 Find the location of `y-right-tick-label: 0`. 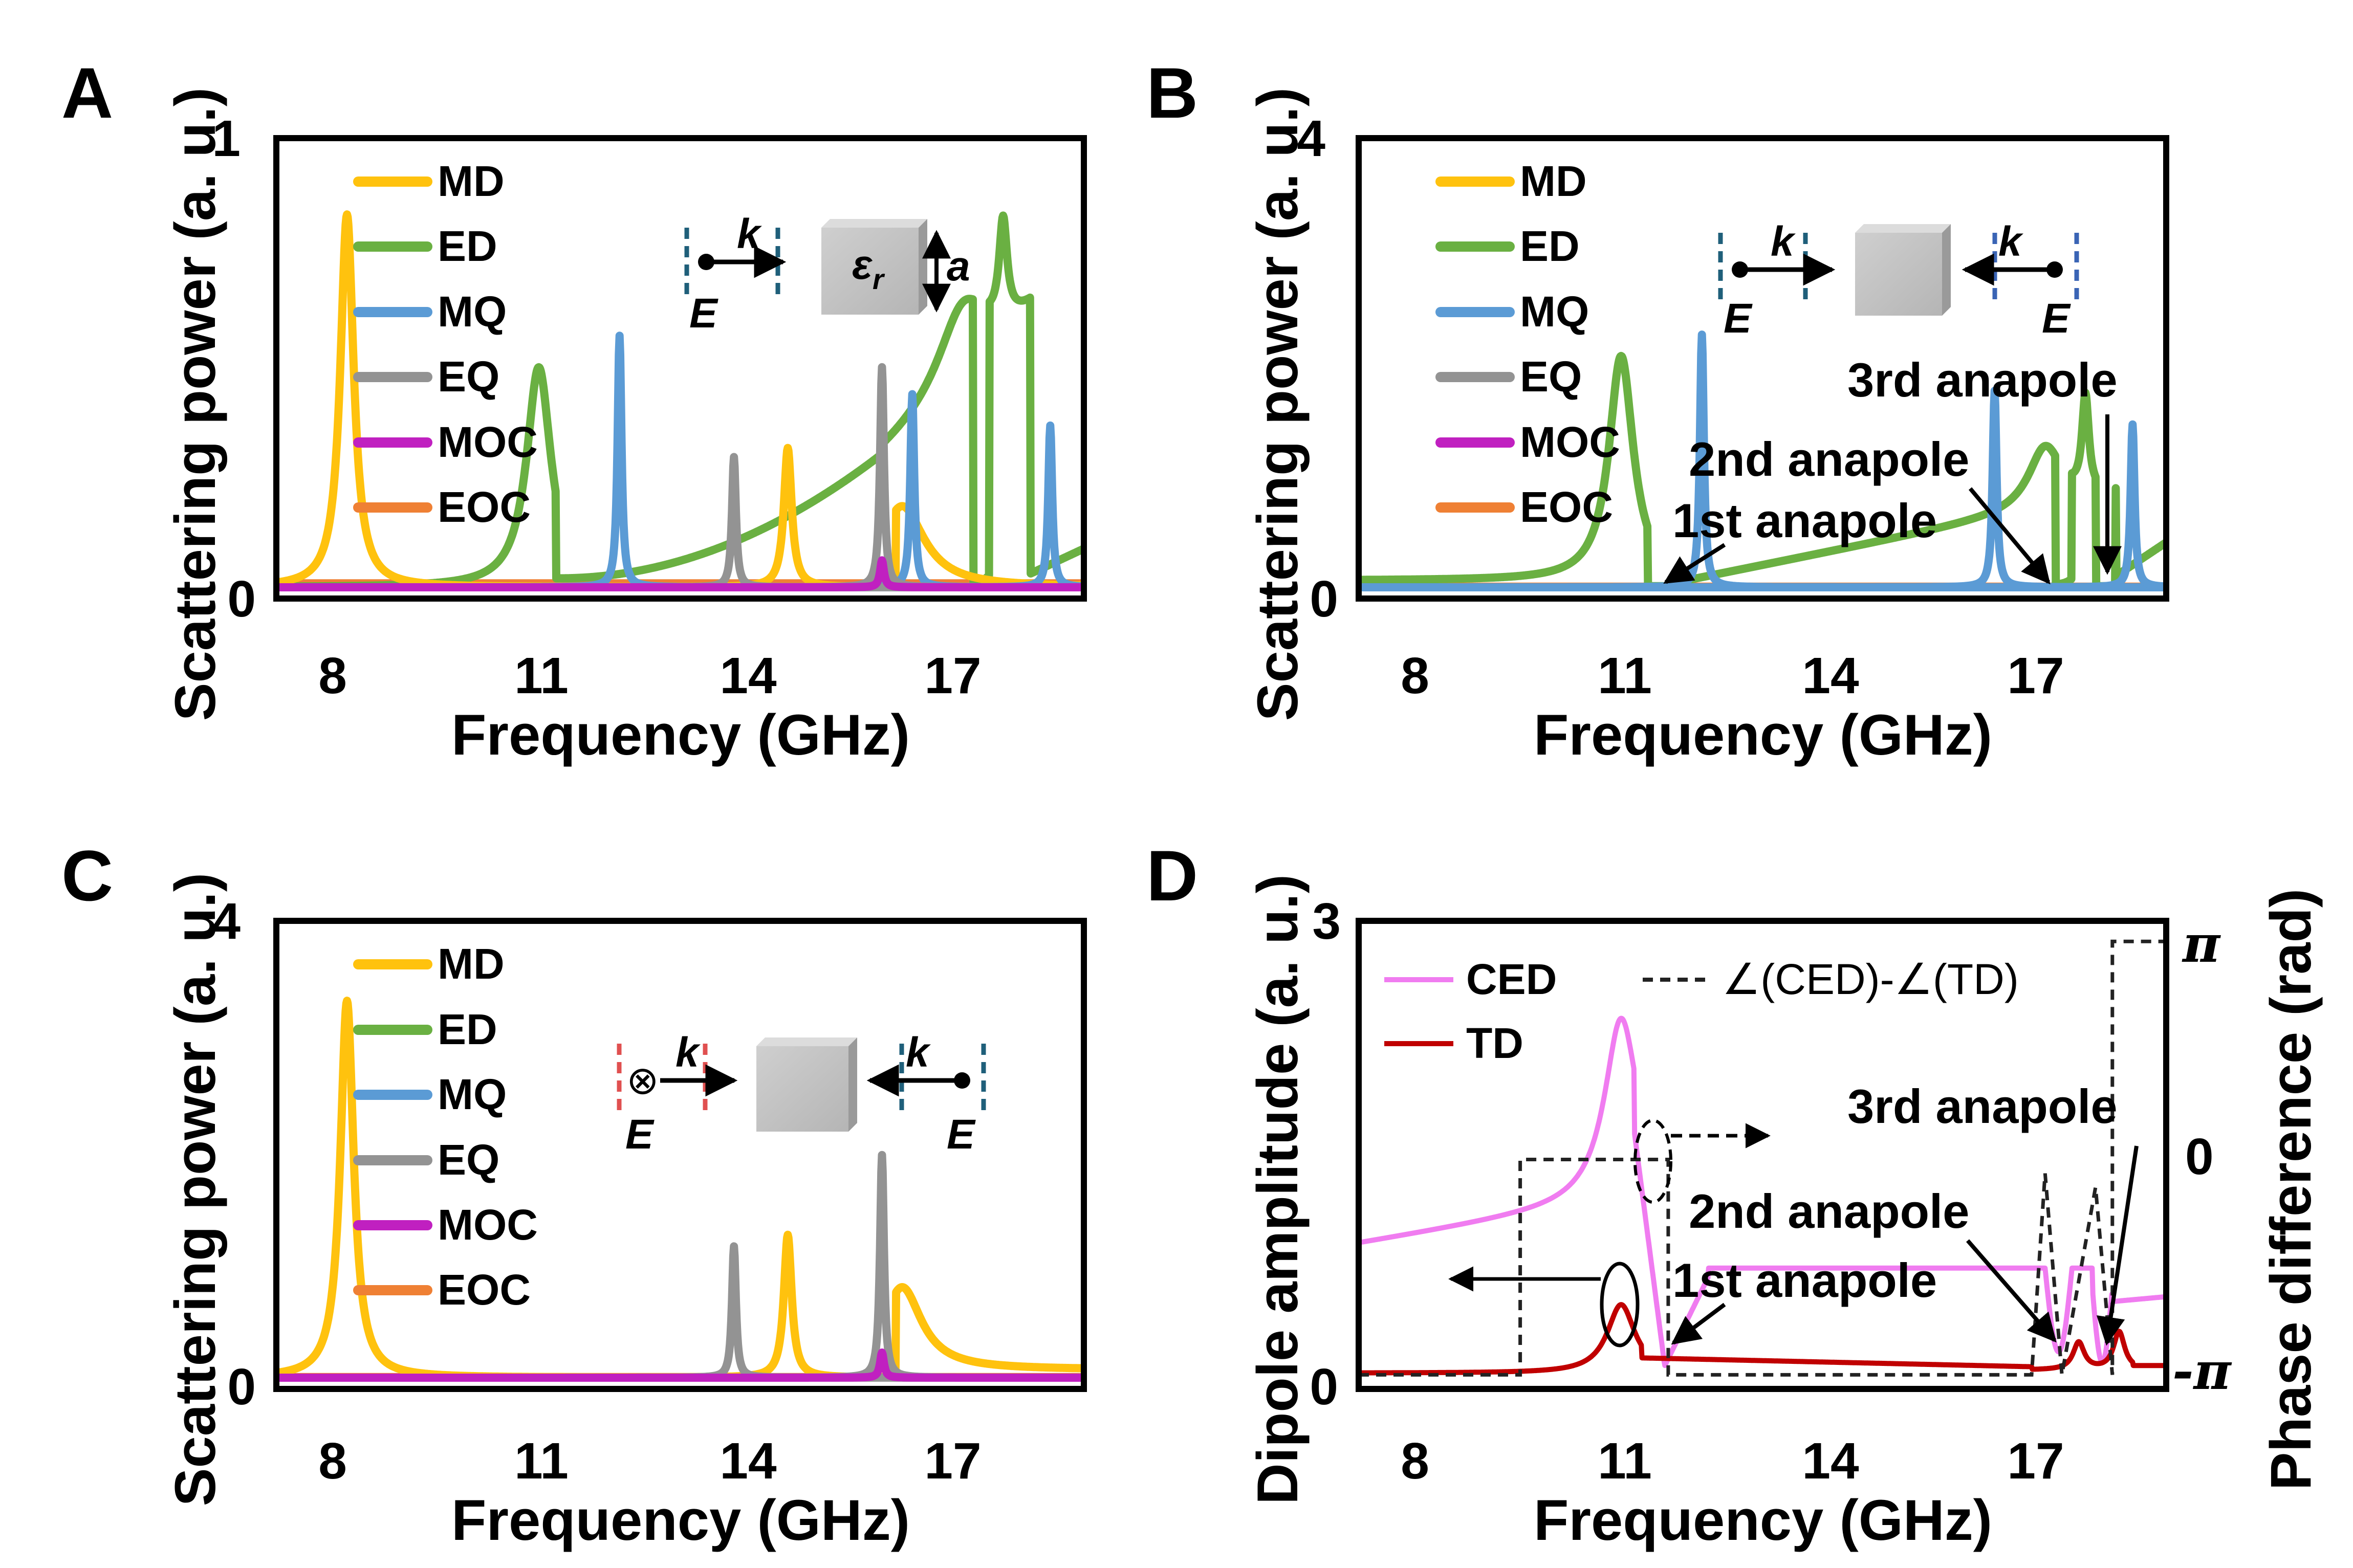

y-right-tick-label: 0 is located at coordinates (2199, 1156).